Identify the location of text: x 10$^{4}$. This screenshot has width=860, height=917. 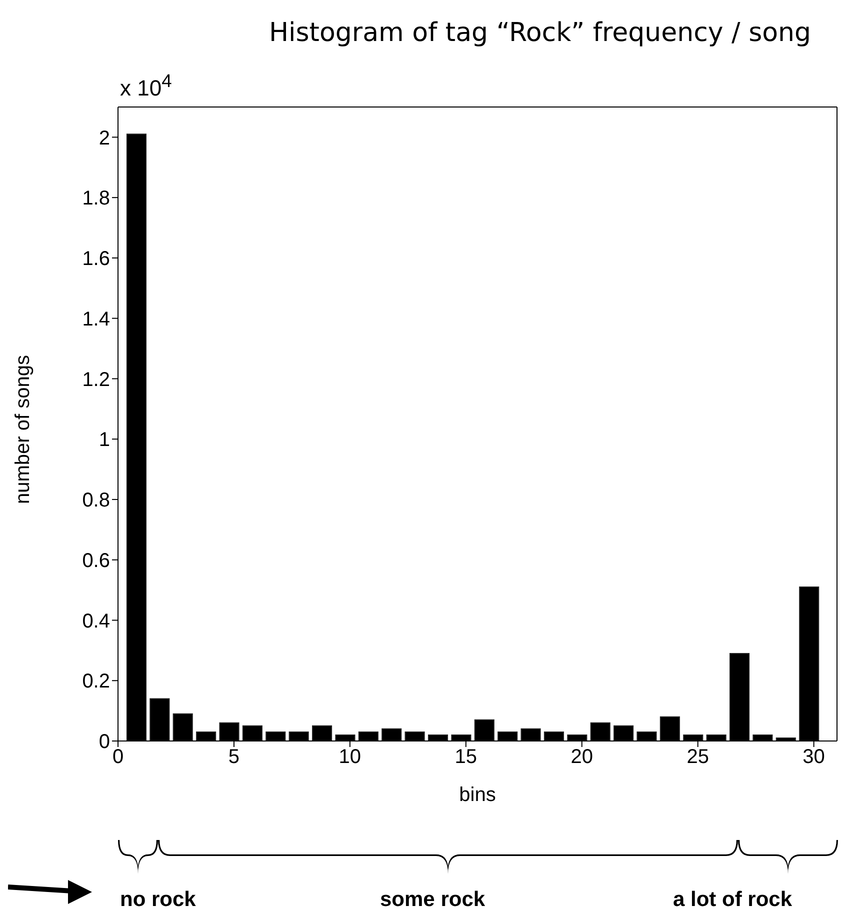
(146, 86).